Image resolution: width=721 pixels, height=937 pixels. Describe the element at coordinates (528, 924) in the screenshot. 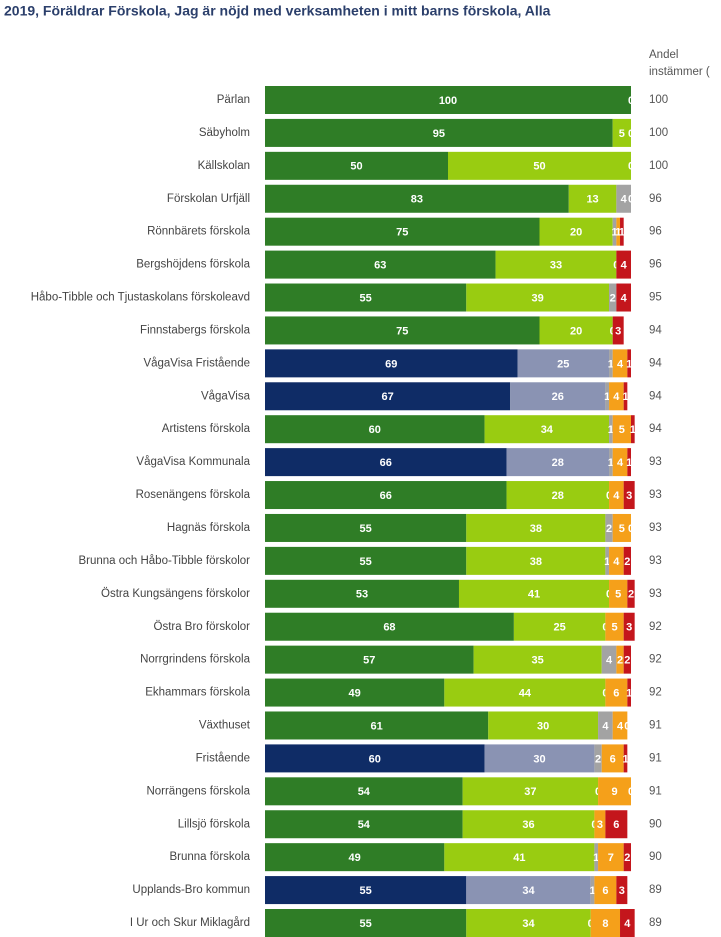

I see `segment-label: 34` at that location.